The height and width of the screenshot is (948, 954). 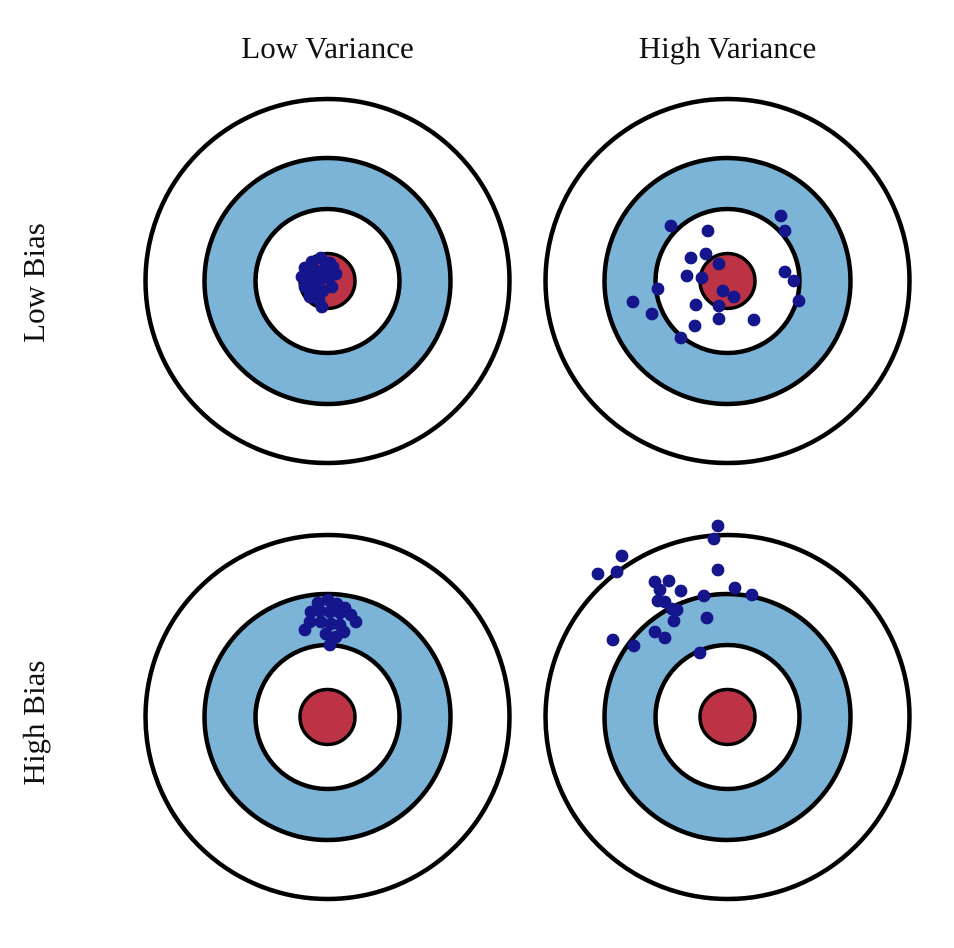 I want to click on row-label-high-bias: High Bias, so click(x=33, y=723).